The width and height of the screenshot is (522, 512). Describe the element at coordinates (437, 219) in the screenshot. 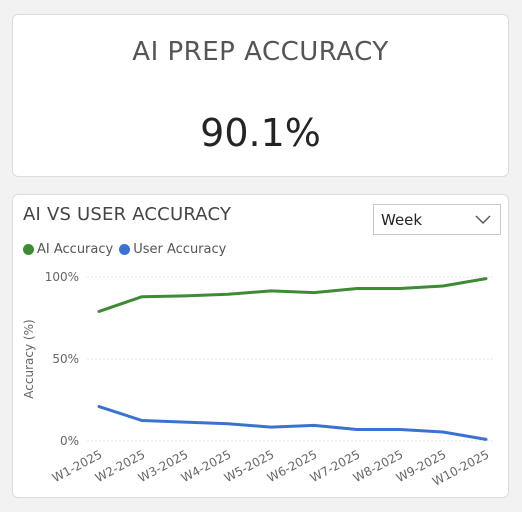

I see `week-dropdown: Week` at that location.